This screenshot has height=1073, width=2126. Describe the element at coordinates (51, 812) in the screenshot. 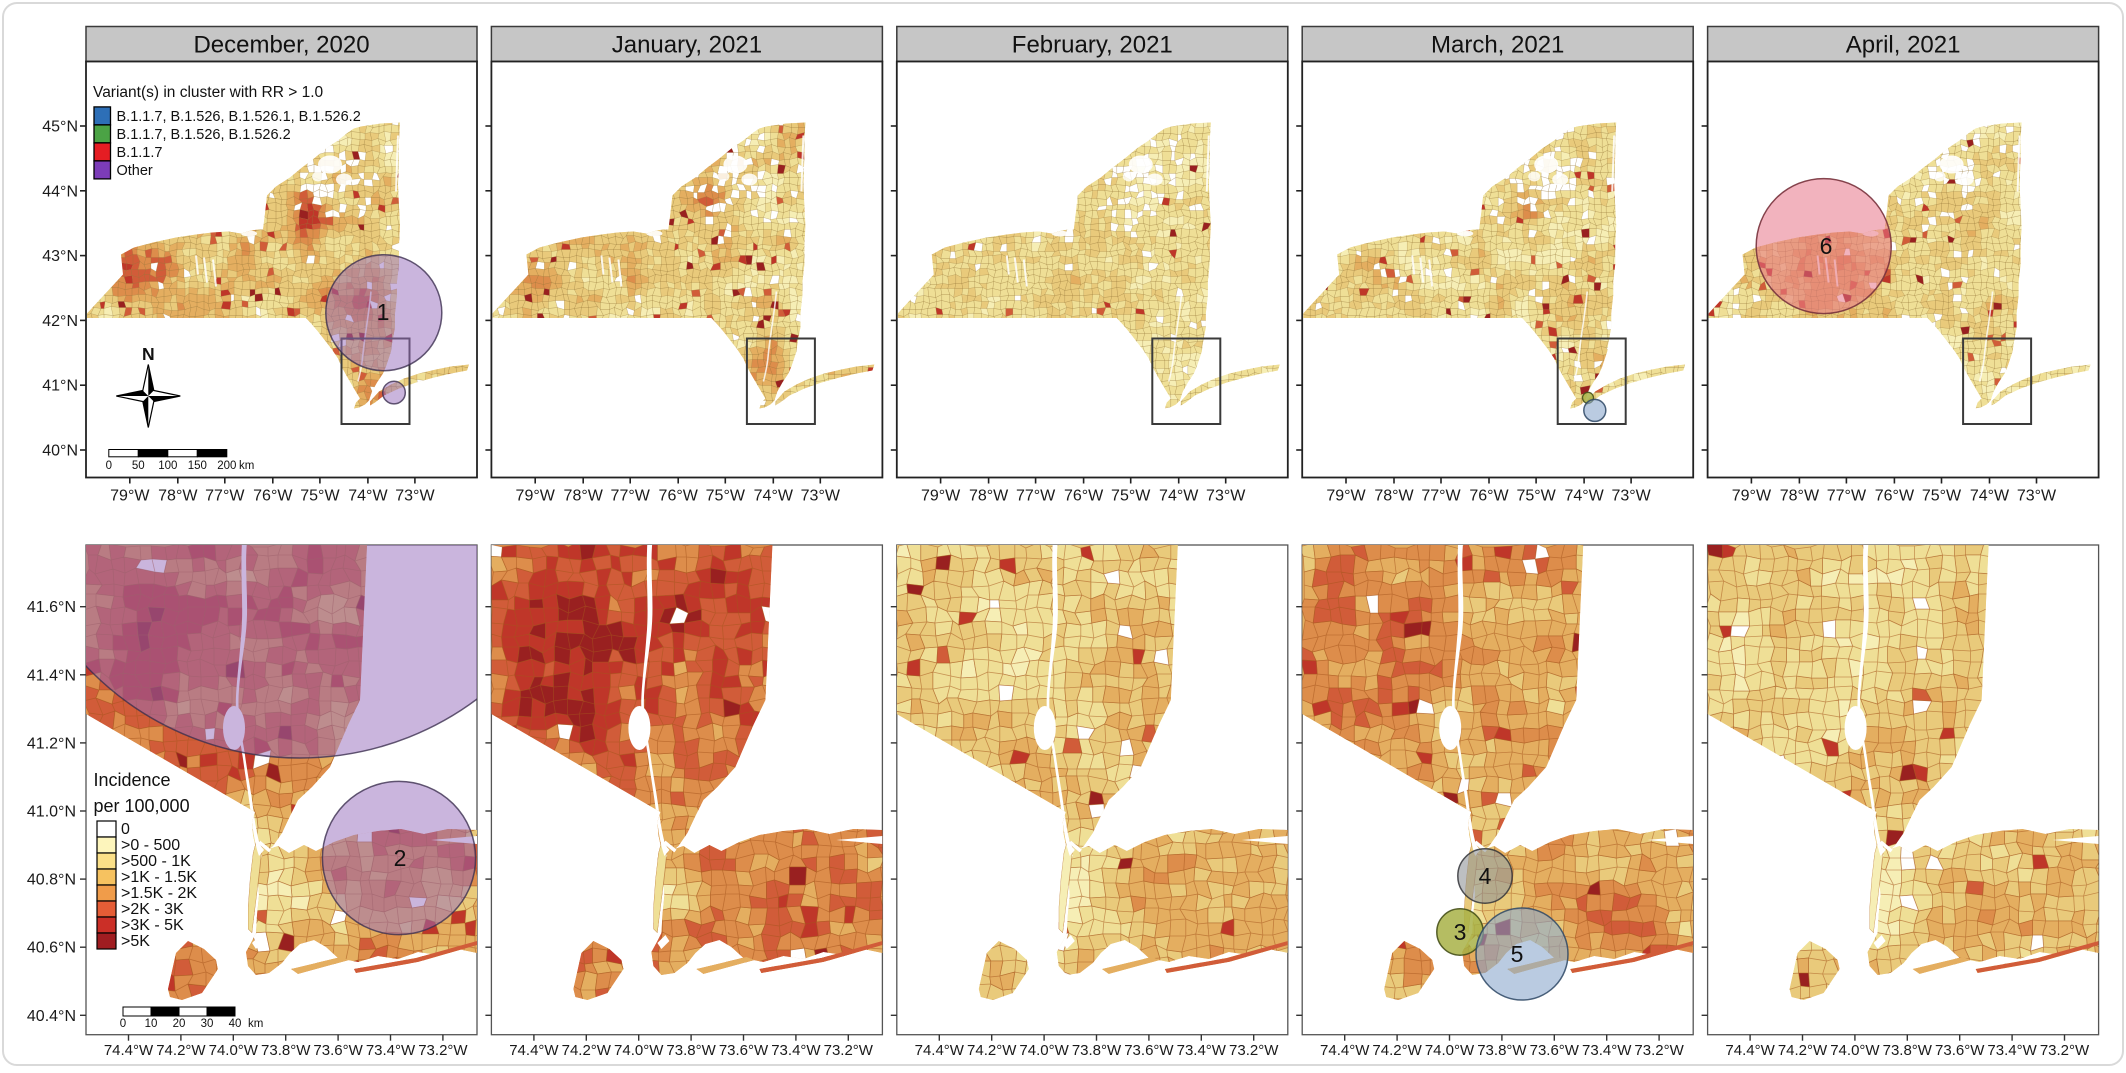

I see `svg-text: 41.0°N` at that location.